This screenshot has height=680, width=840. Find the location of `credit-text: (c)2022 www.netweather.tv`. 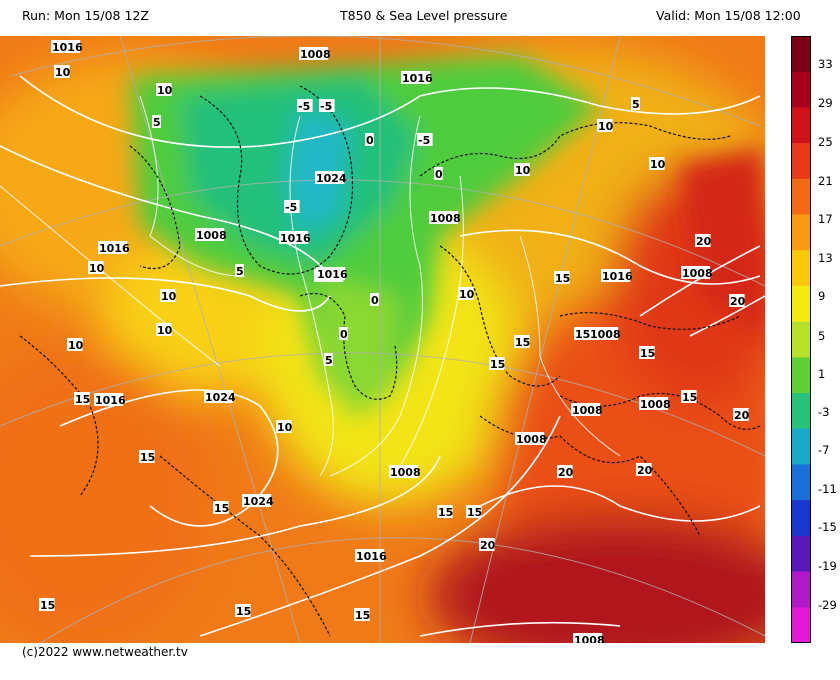

credit-text: (c)2022 www.netweather.tv is located at coordinates (105, 652).